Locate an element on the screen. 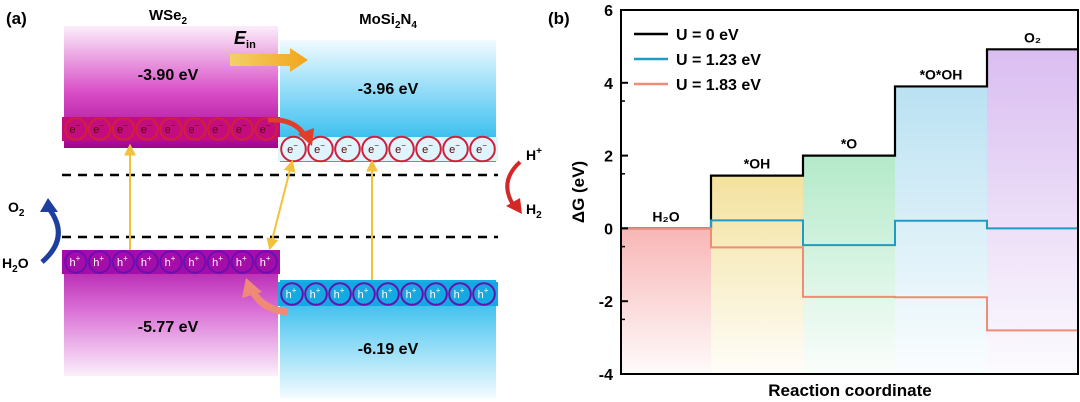 This screenshot has height=402, width=1080. y-tick-label: 0 is located at coordinates (608, 229).